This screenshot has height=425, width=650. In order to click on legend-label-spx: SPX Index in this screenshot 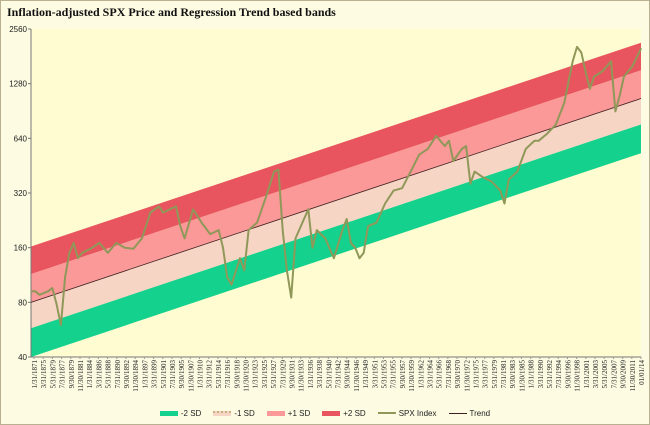, I will do `click(417, 413)`.